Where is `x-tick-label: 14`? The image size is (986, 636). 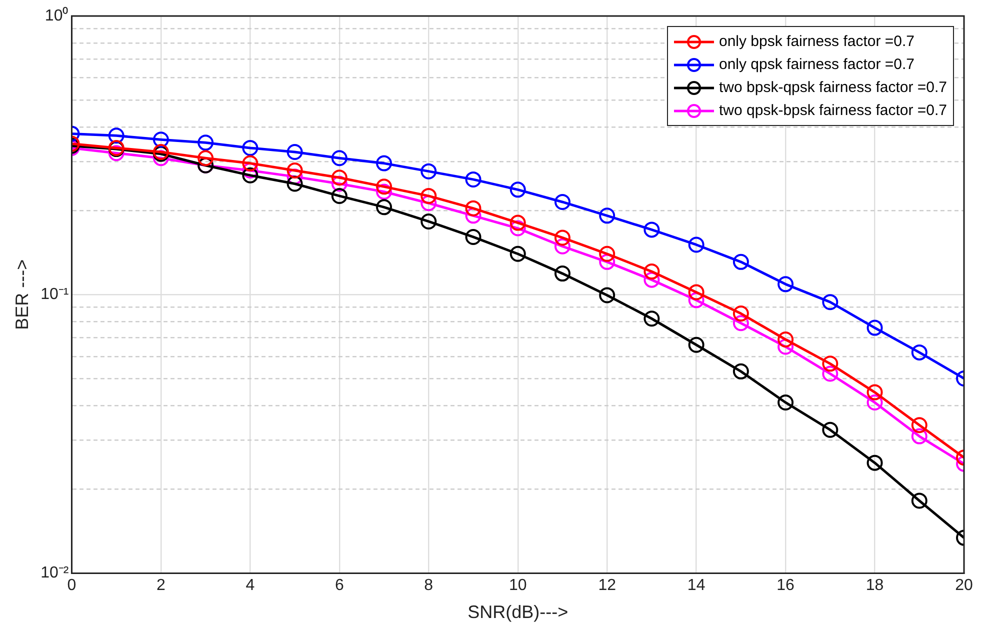 x-tick-label: 14 is located at coordinates (696, 585).